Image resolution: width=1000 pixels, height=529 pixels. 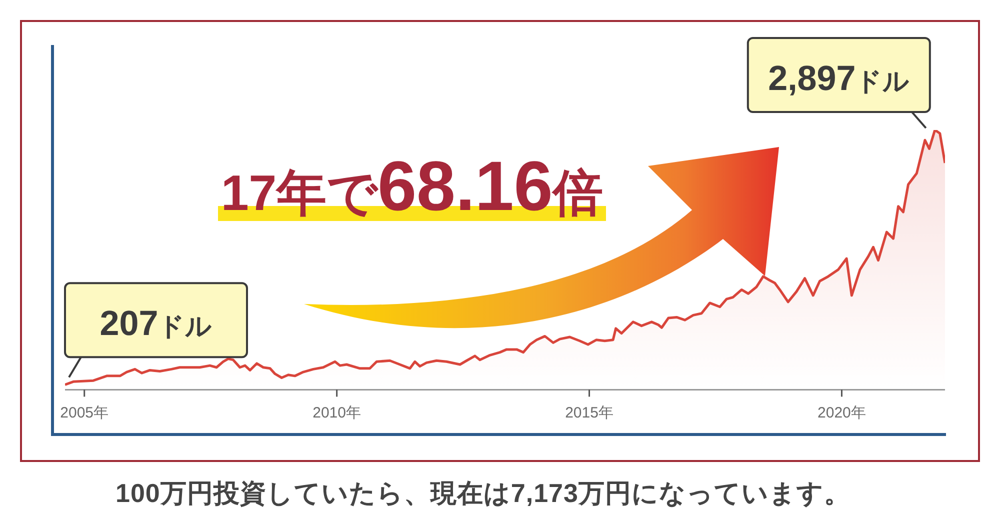 I want to click on x-tick-label: 2020年, so click(x=842, y=413).